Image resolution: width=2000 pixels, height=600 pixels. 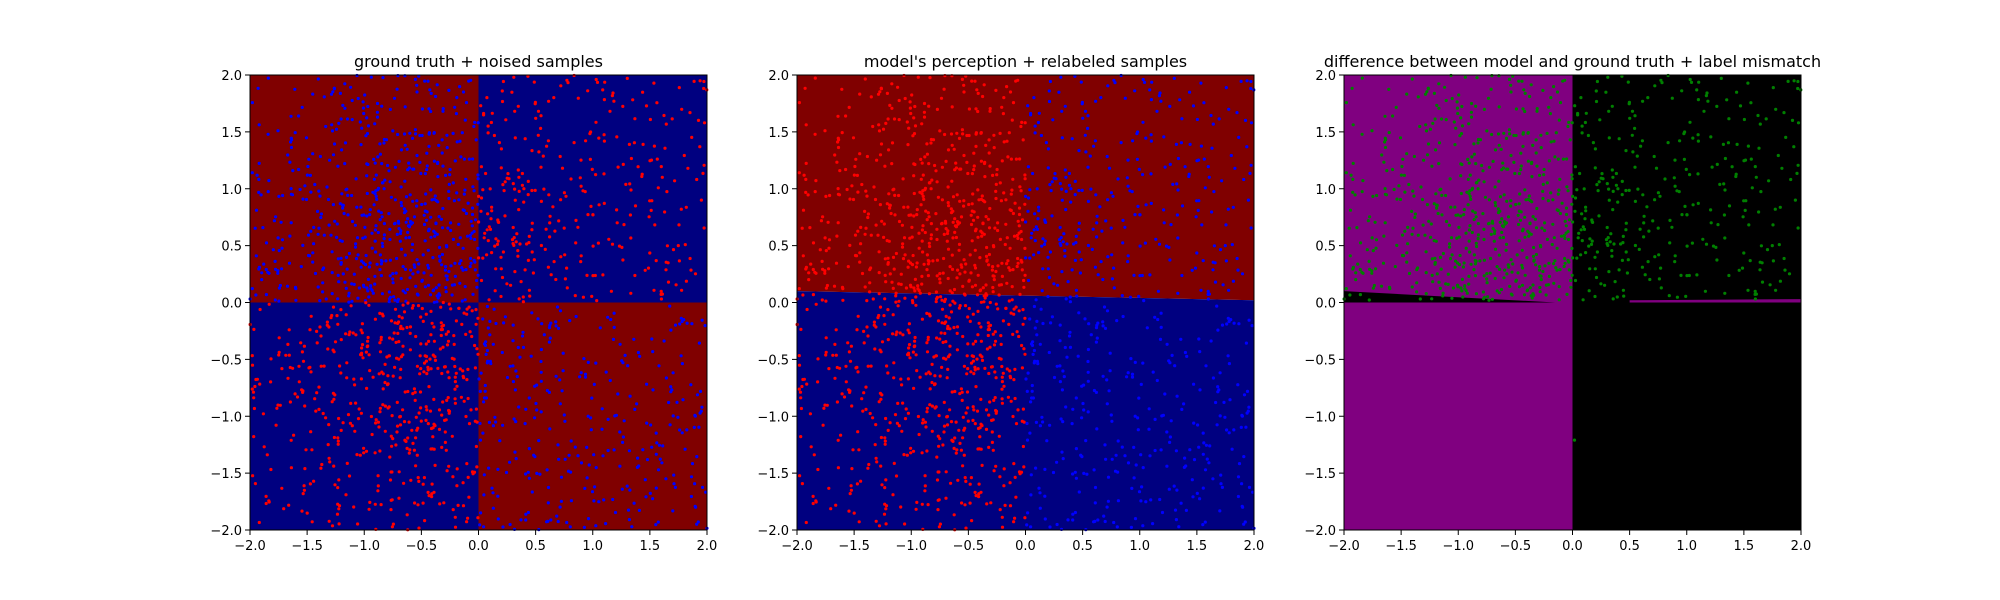 I want to click on region-below-boundary, so click(x=1025, y=410).